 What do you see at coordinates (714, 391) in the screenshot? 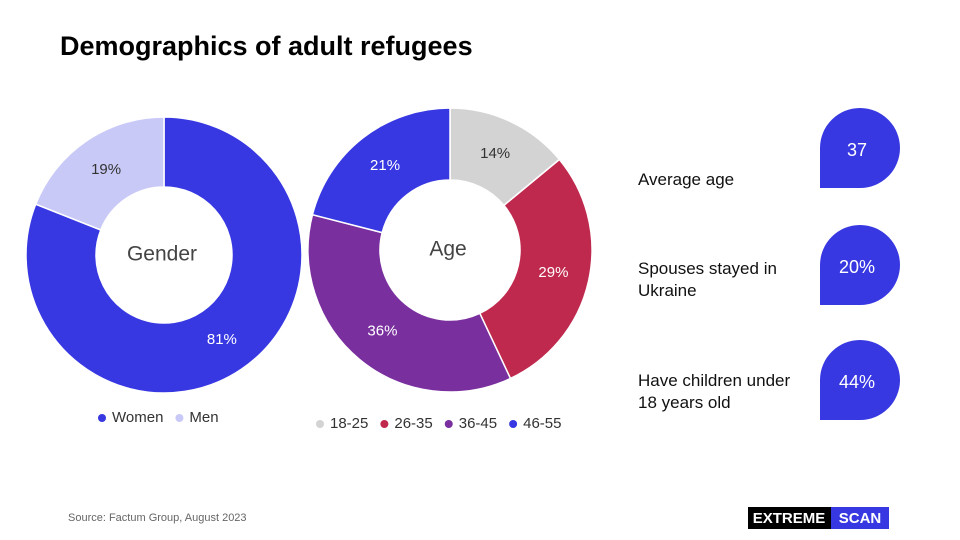
I see `stat-label: Have children under 18 years old` at bounding box center [714, 391].